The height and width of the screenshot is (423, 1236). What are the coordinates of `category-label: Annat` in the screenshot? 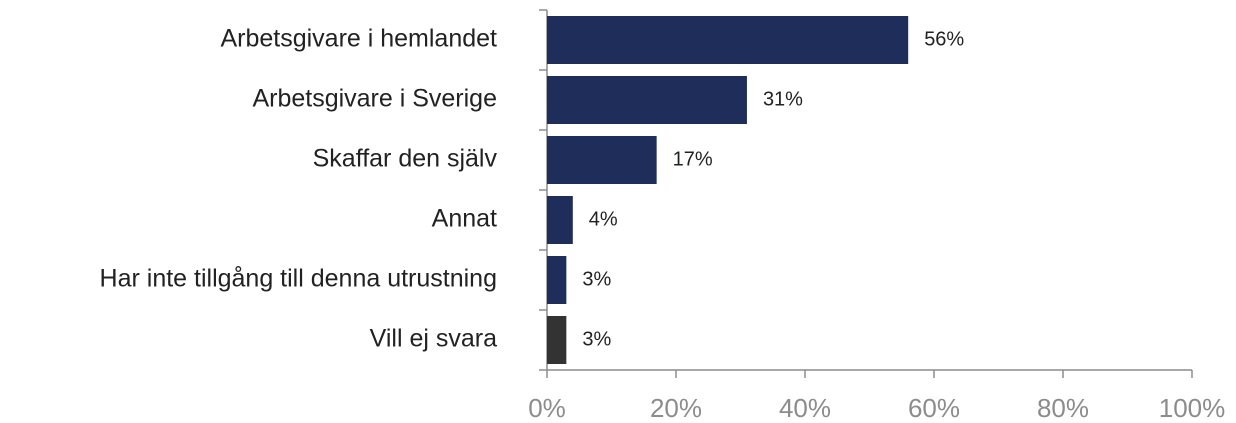 It's located at (464, 219).